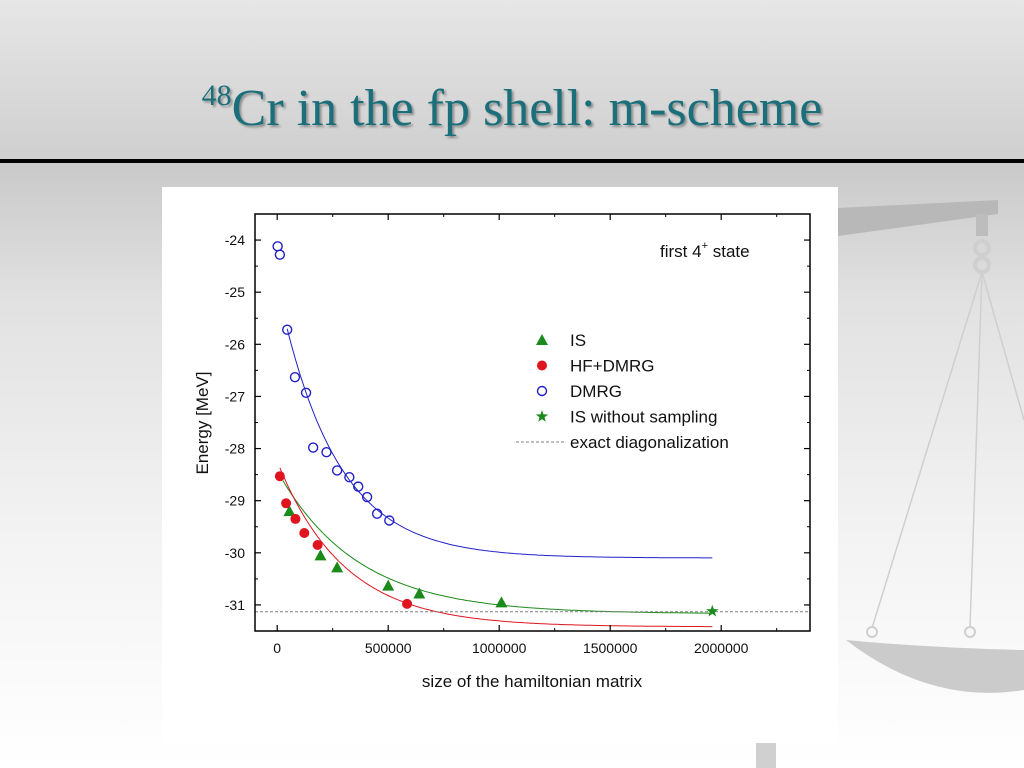  Describe the element at coordinates (649, 442) in the screenshot. I see `legend-label-exact-diagonalization: exact diagonalization` at that location.